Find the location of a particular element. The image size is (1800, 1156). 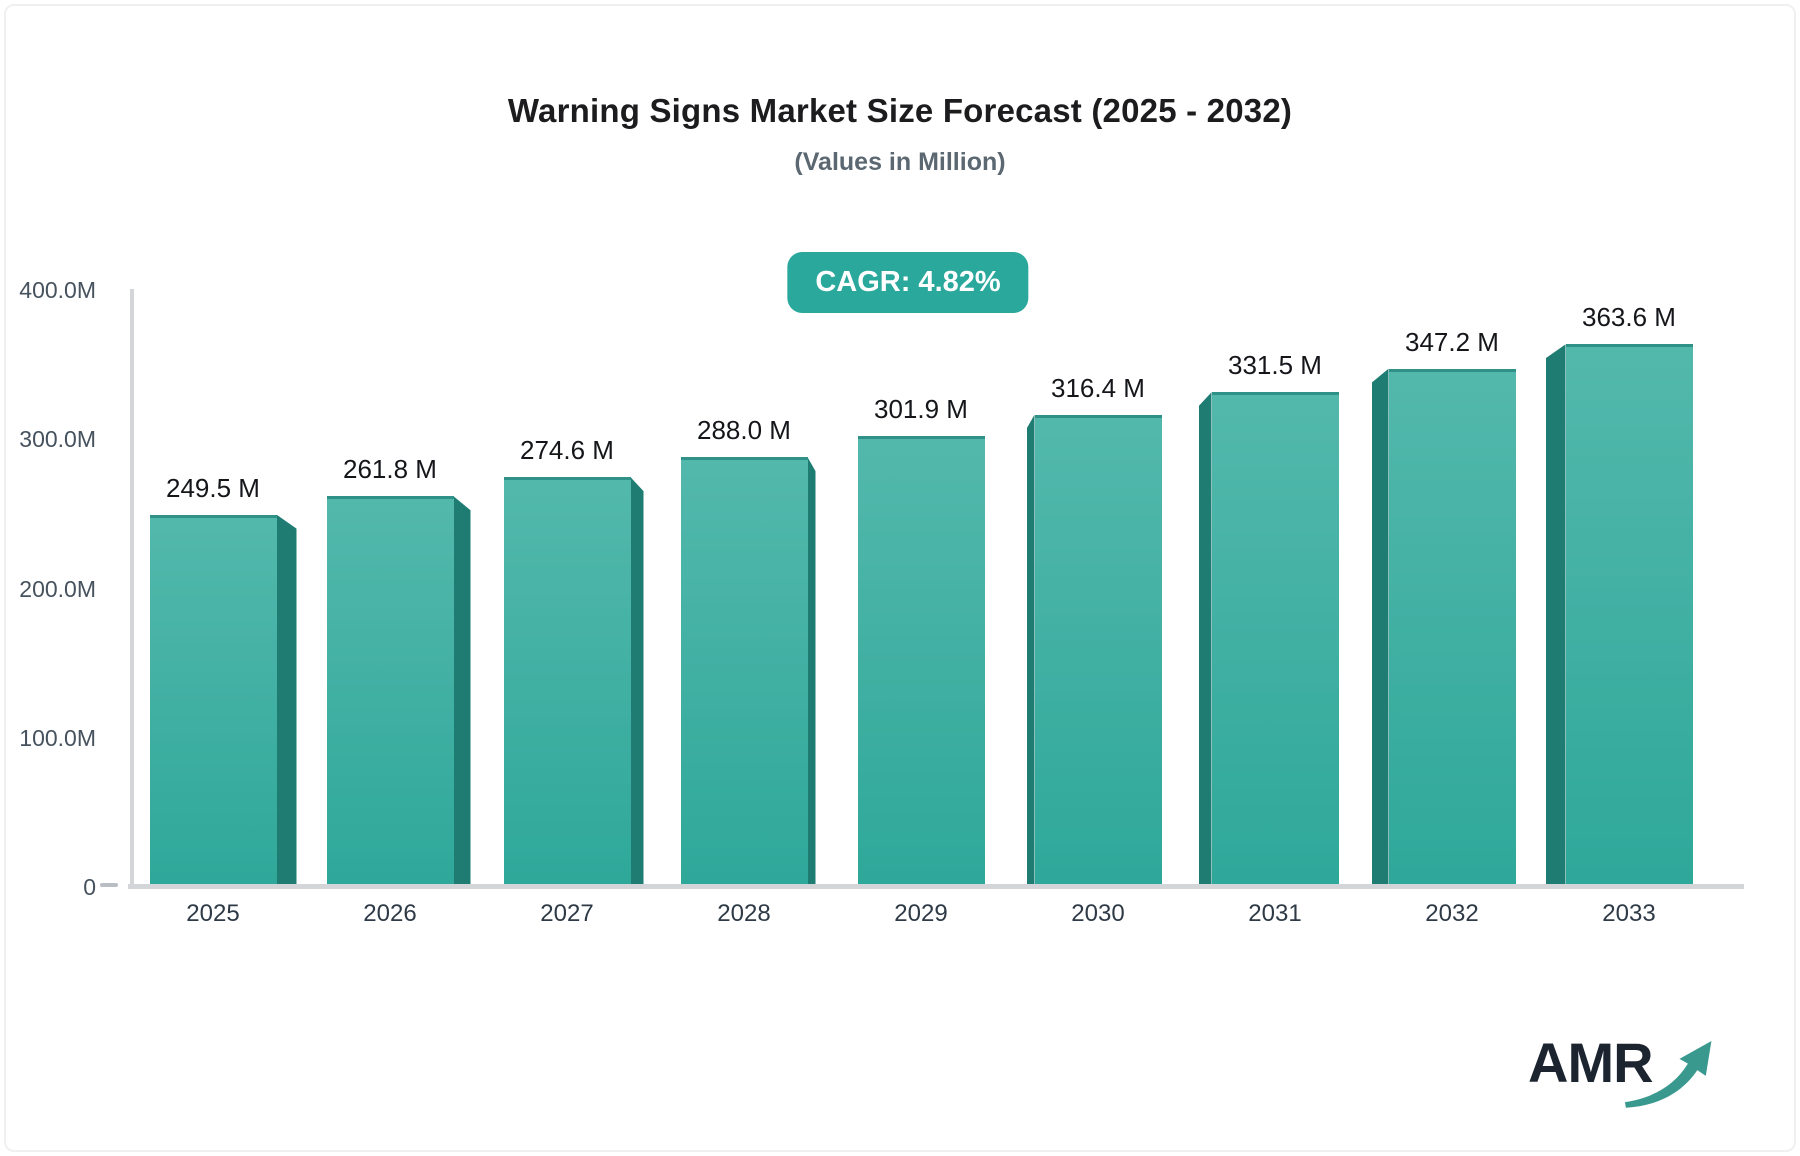

bar-2026 is located at coordinates (390, 691).